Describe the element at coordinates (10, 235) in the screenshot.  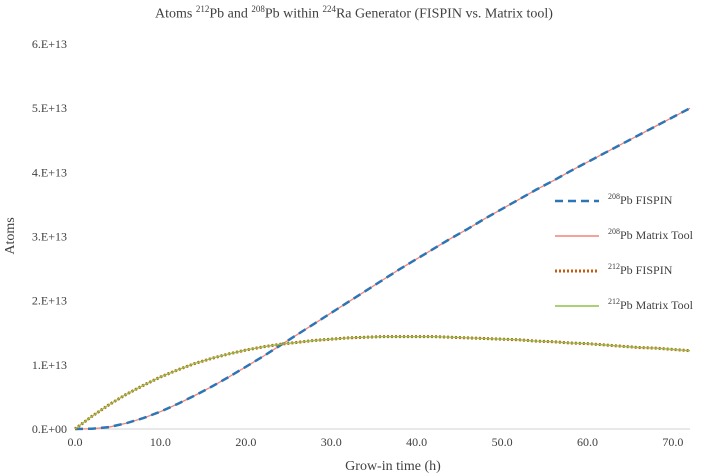
I see `y-axis-label: Atoms` at that location.